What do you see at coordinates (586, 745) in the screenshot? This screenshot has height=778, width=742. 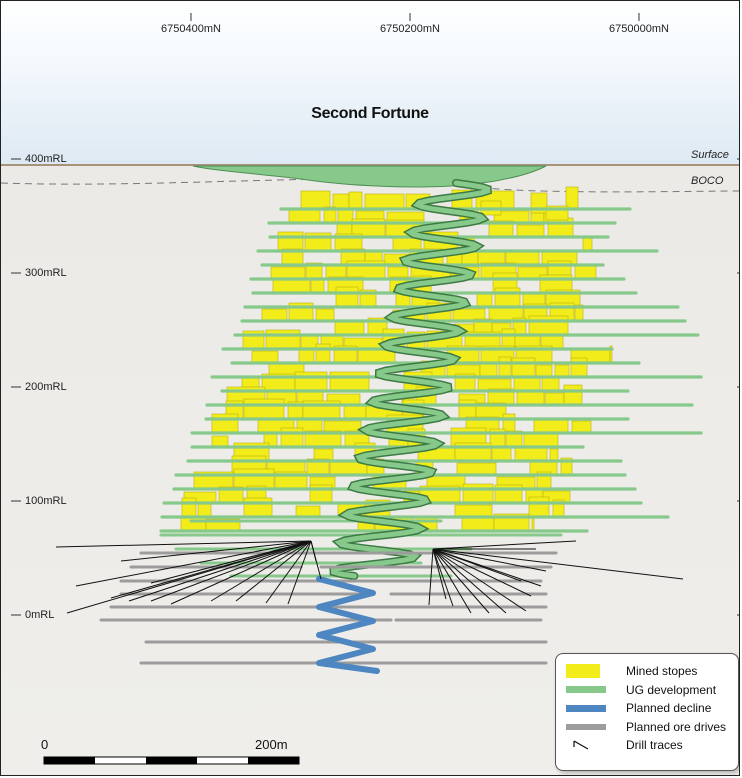 I see `drill-trace-icon` at bounding box center [586, 745].